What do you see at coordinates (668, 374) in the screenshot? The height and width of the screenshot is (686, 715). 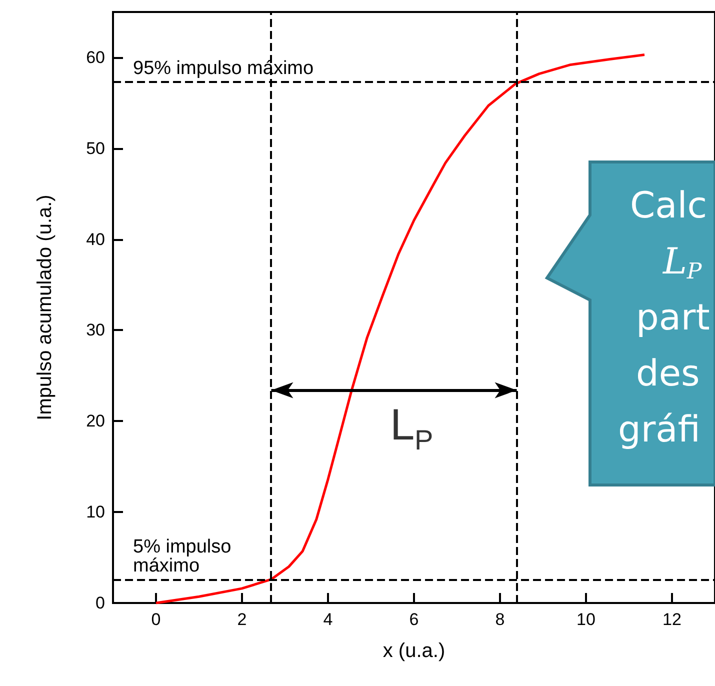 I see `annotation: des` at bounding box center [668, 374].